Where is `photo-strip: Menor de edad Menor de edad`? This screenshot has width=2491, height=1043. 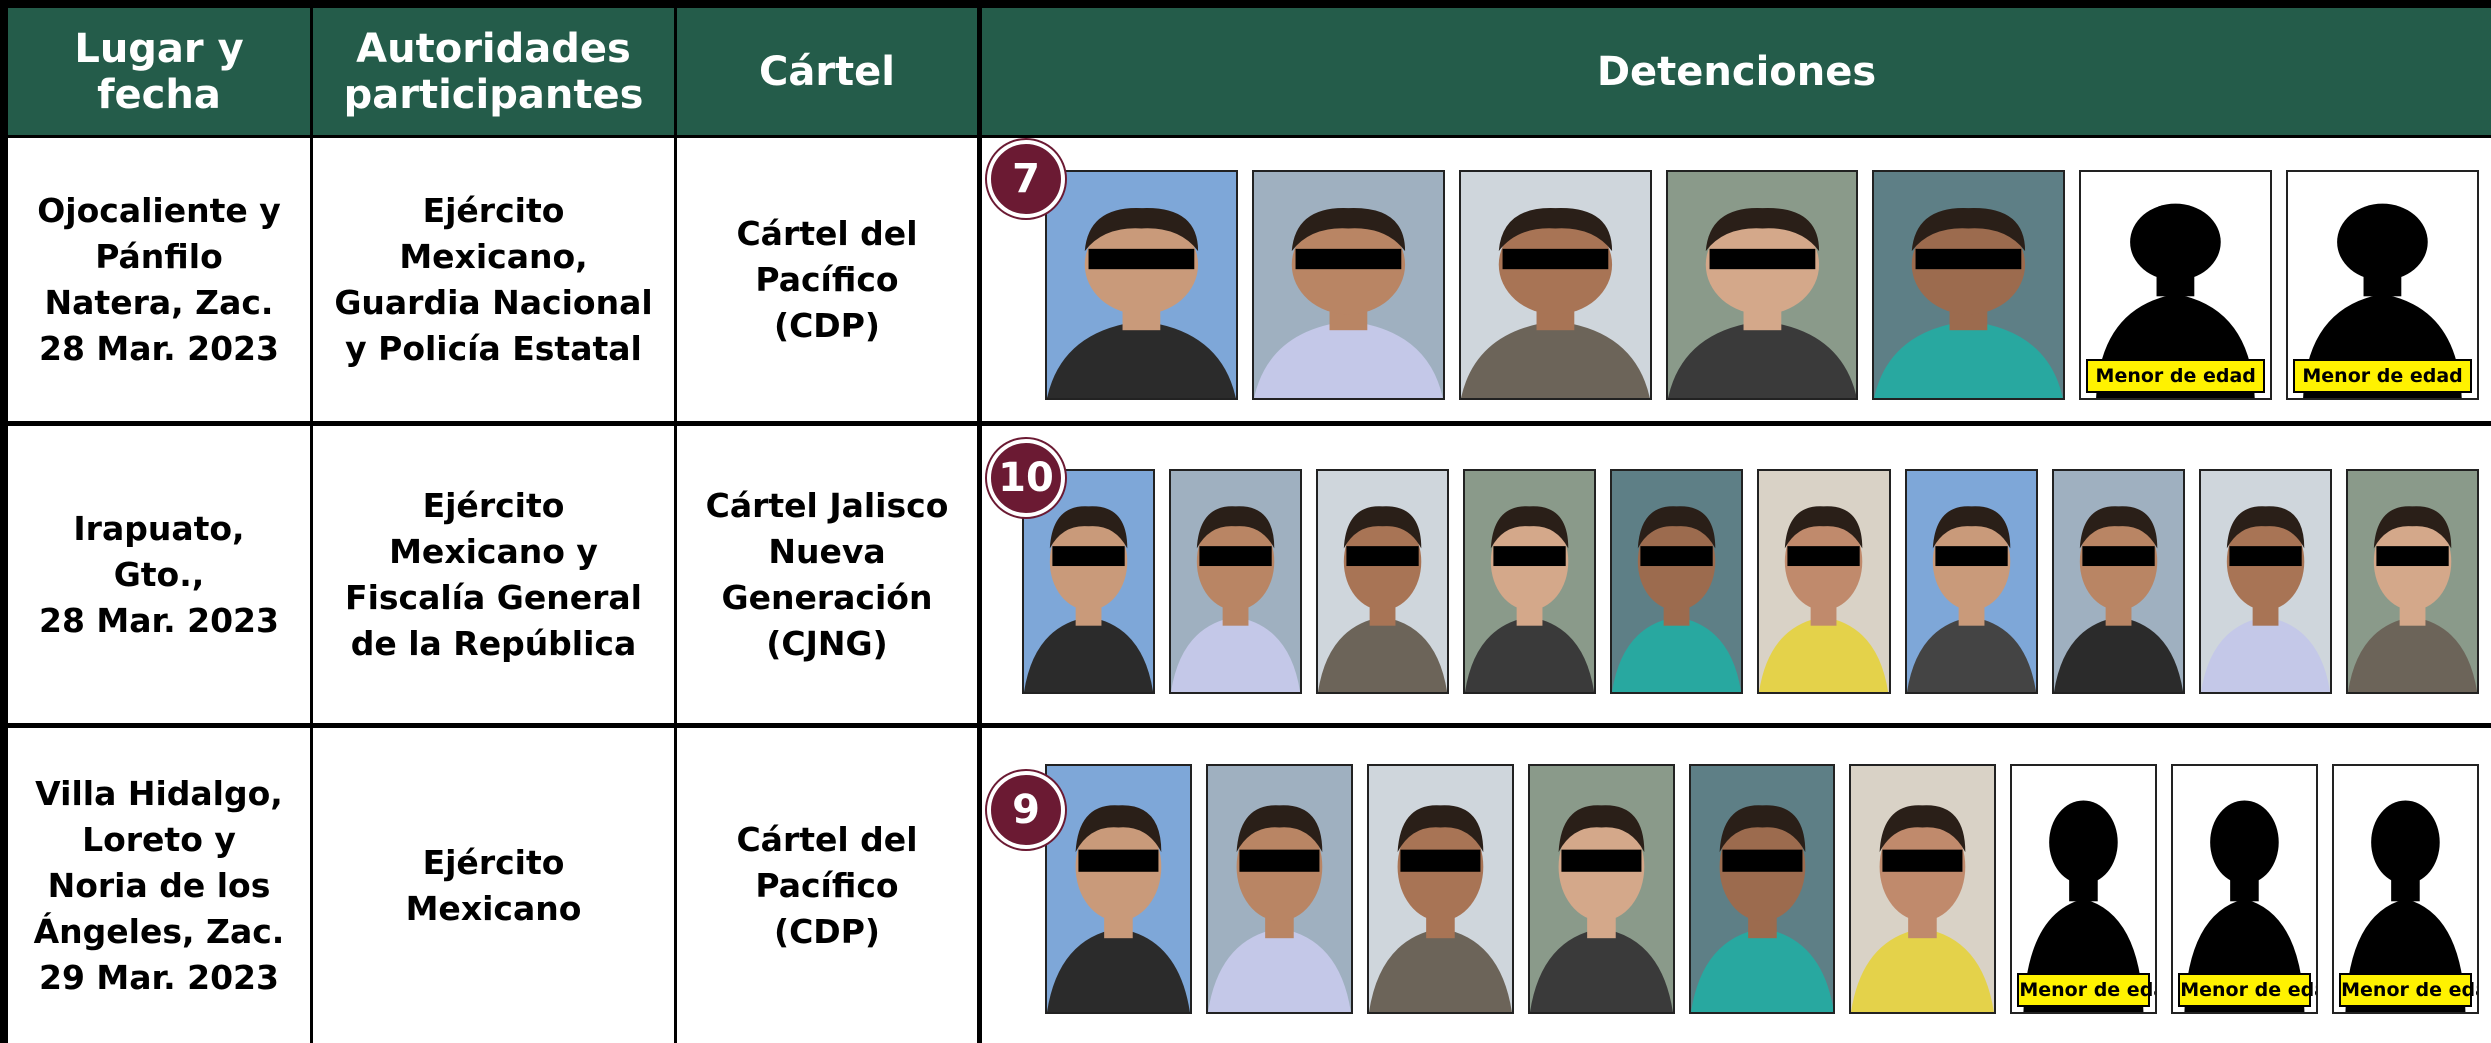 photo-strip: Menor de edad Menor de edad is located at coordinates (1762, 285).